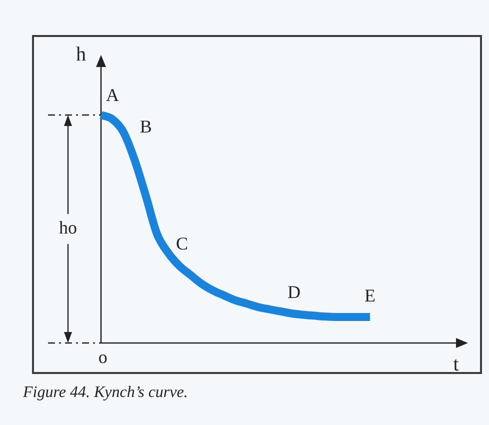 The width and height of the screenshot is (489, 425). I want to click on annotation: E, so click(370, 296).